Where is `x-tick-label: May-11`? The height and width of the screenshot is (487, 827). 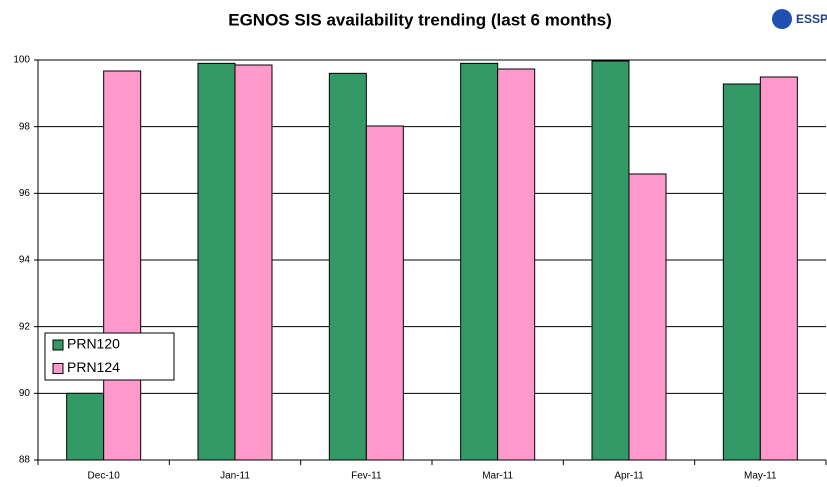
x-tick-label: May-11 is located at coordinates (760, 476).